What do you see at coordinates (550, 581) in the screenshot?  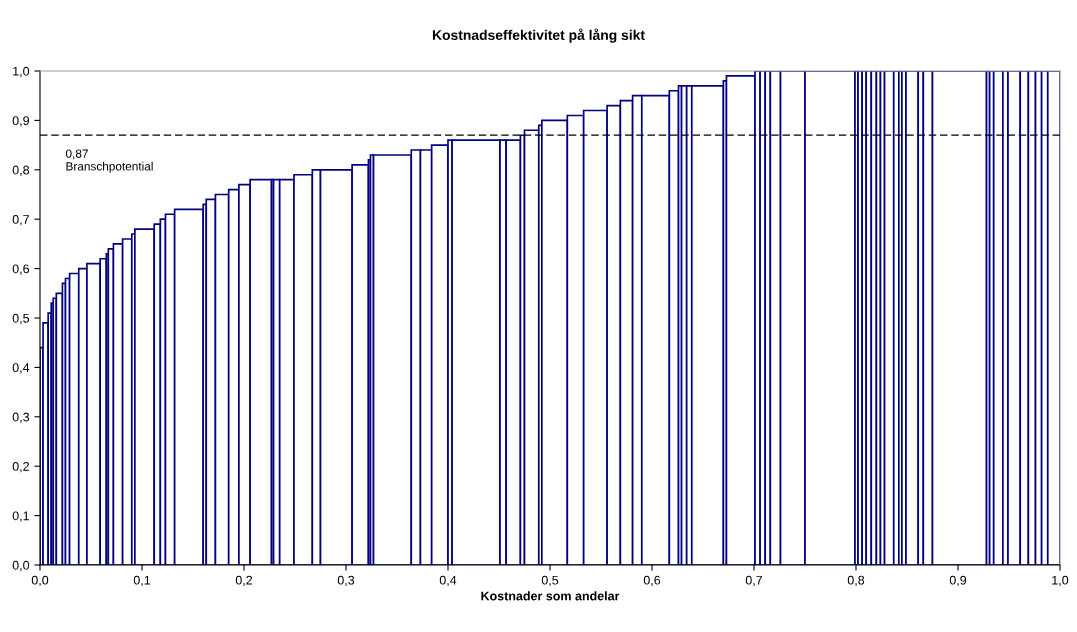 I see `x-tick-label: 0,5` at bounding box center [550, 581].